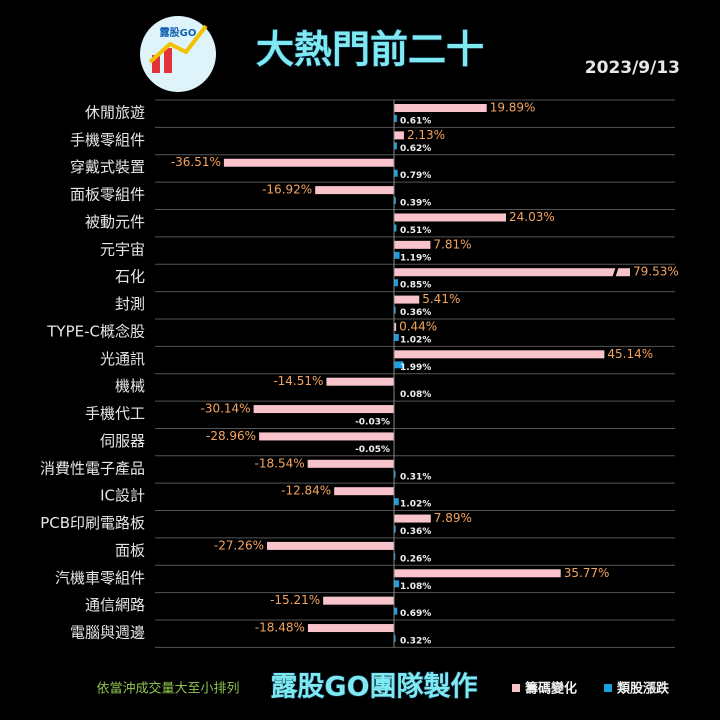  I want to click on value-label: 0.85%, so click(415, 286).